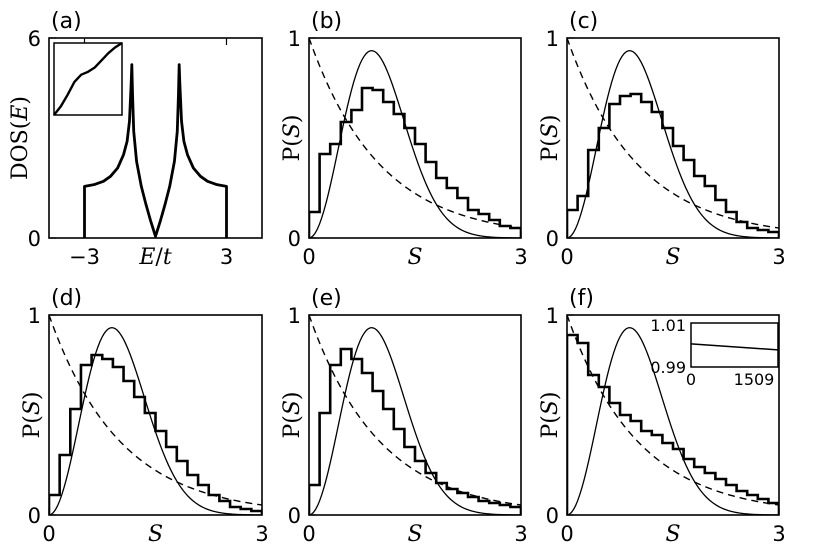 This screenshot has height=554, width=830. I want to click on y-tick-label: 6, so click(34, 39).